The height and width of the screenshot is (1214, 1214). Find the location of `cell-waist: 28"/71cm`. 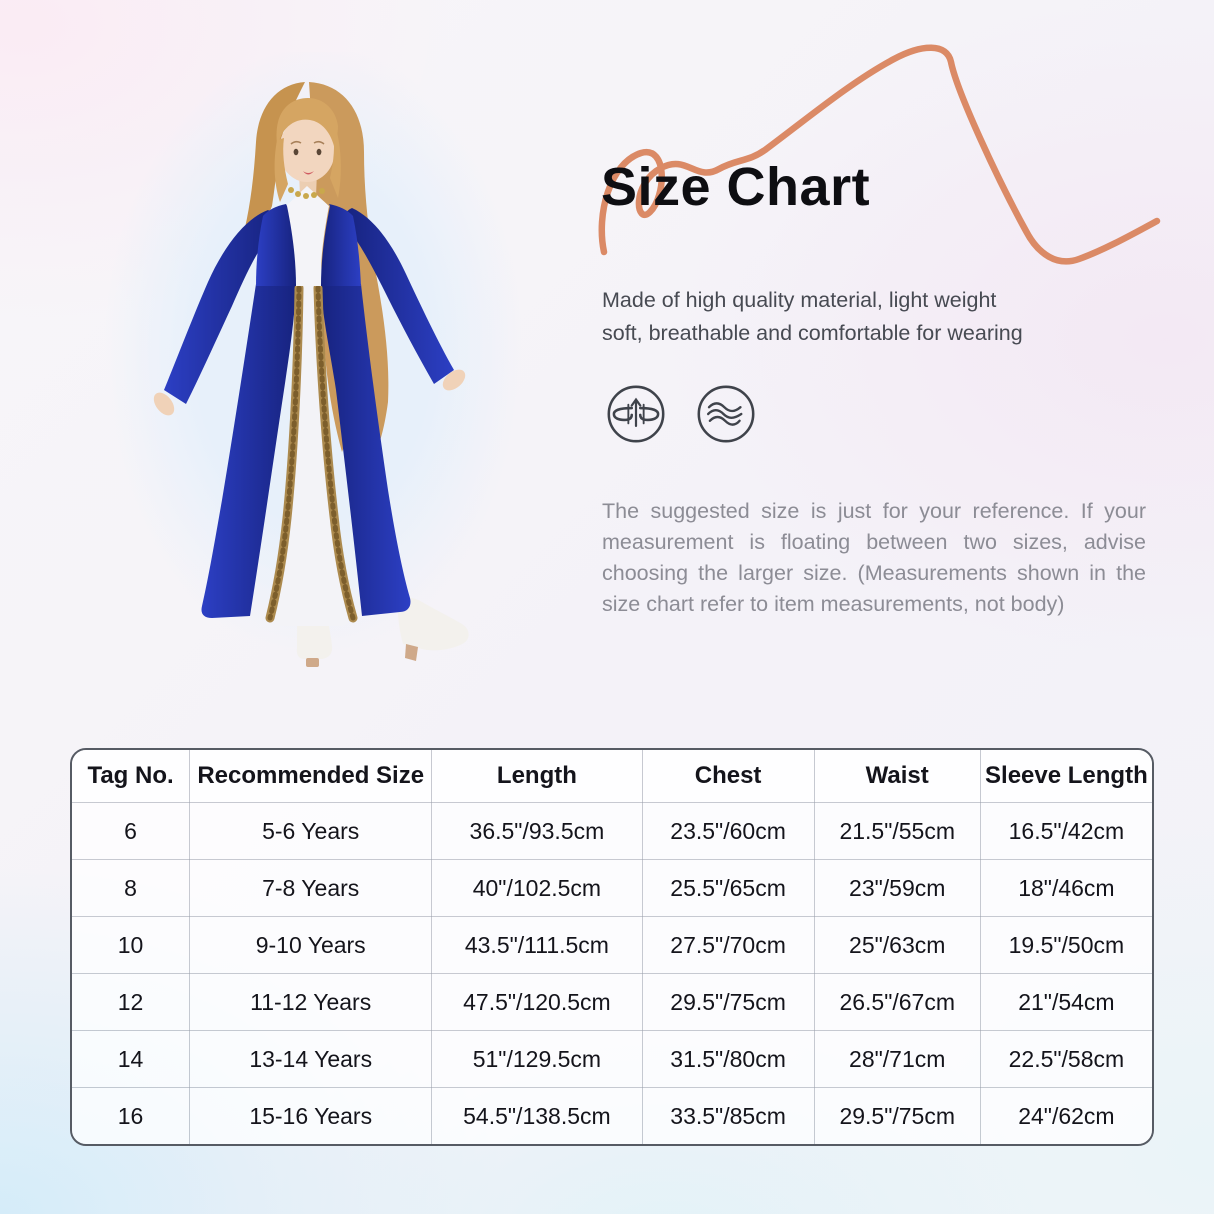

cell-waist: 28"/71cm is located at coordinates (897, 1059).